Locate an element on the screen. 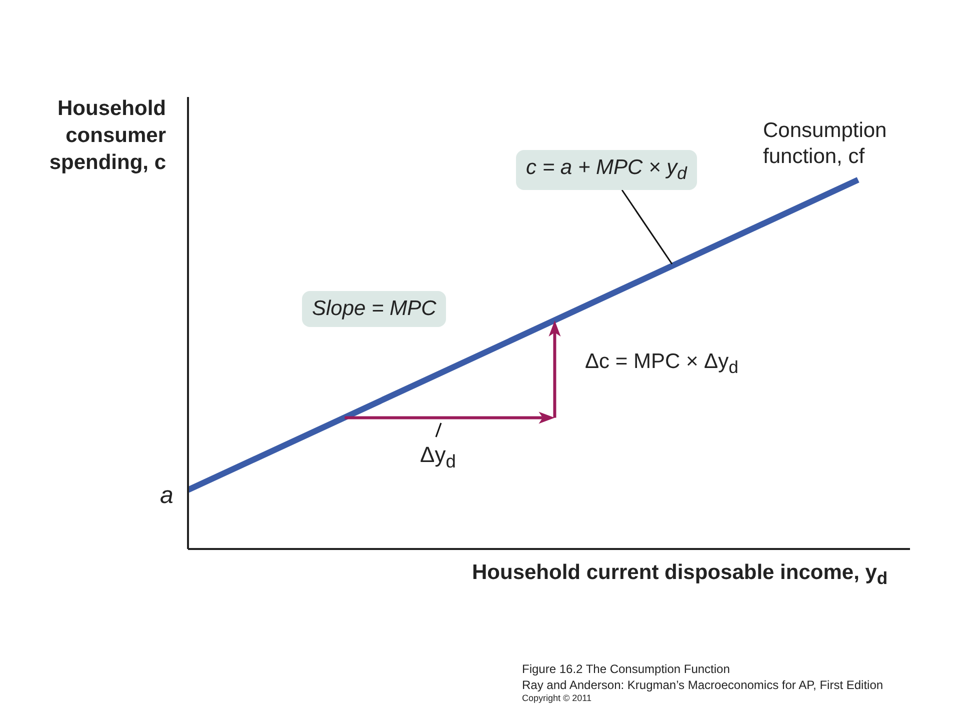 This screenshot has height=720, width=960. text: Ray and Anderson: Krugman’s Macroeconomics for AP, First Edition is located at coordinates (703, 685).